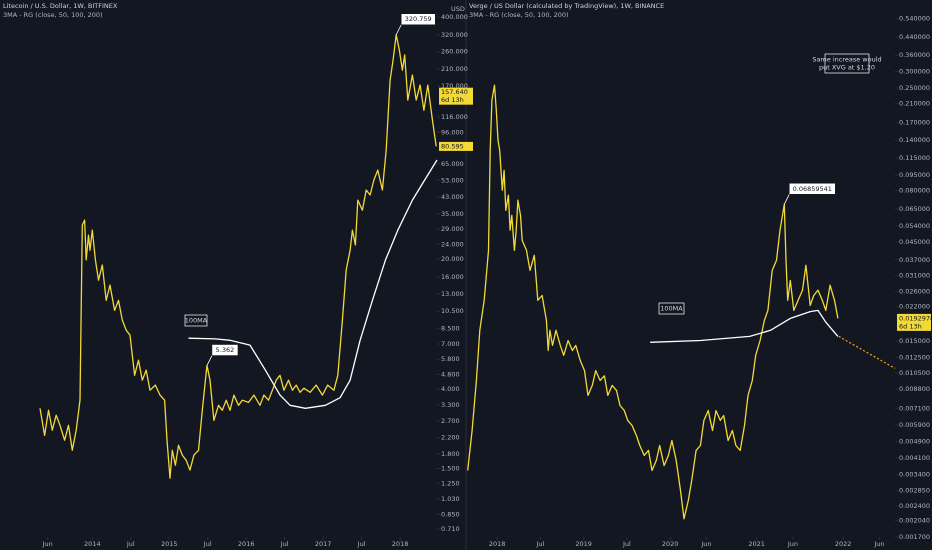 Image resolution: width=932 pixels, height=550 pixels. I want to click on y-tick-label: 0.022000, so click(914, 307).